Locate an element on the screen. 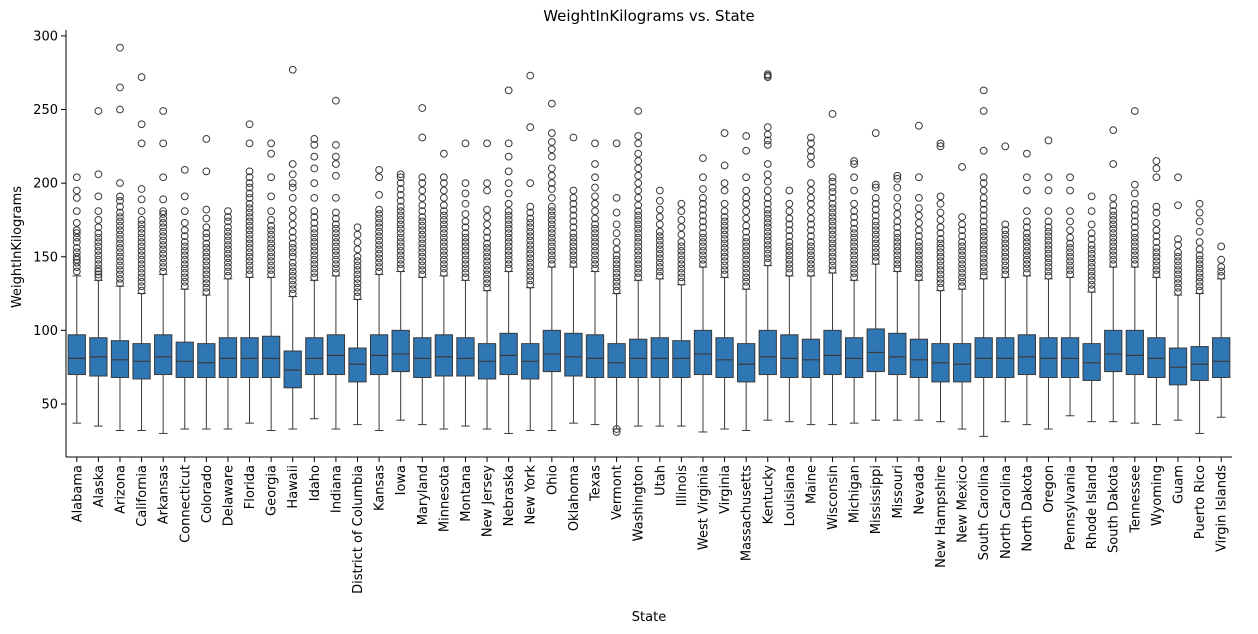  box-mississippi is located at coordinates (875, 350).